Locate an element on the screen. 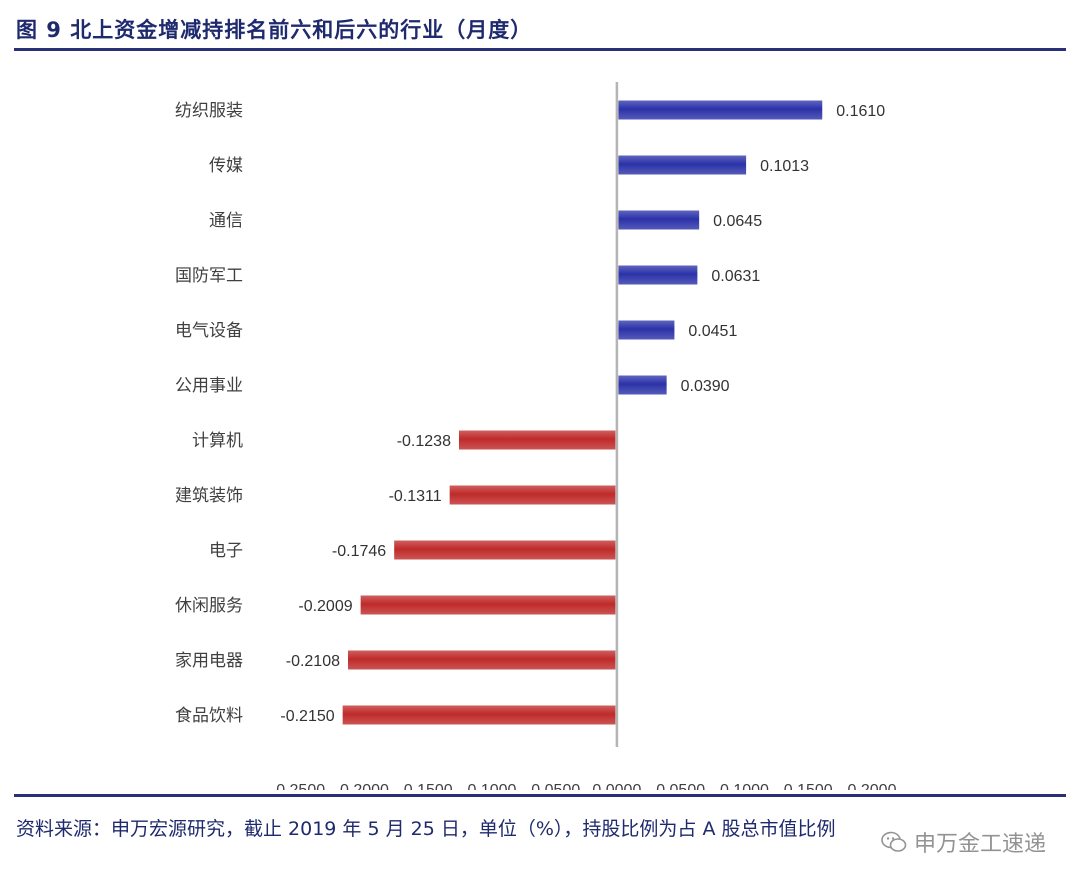 The height and width of the screenshot is (891, 1080). watermark: 申万金工速递 is located at coordinates (963, 842).